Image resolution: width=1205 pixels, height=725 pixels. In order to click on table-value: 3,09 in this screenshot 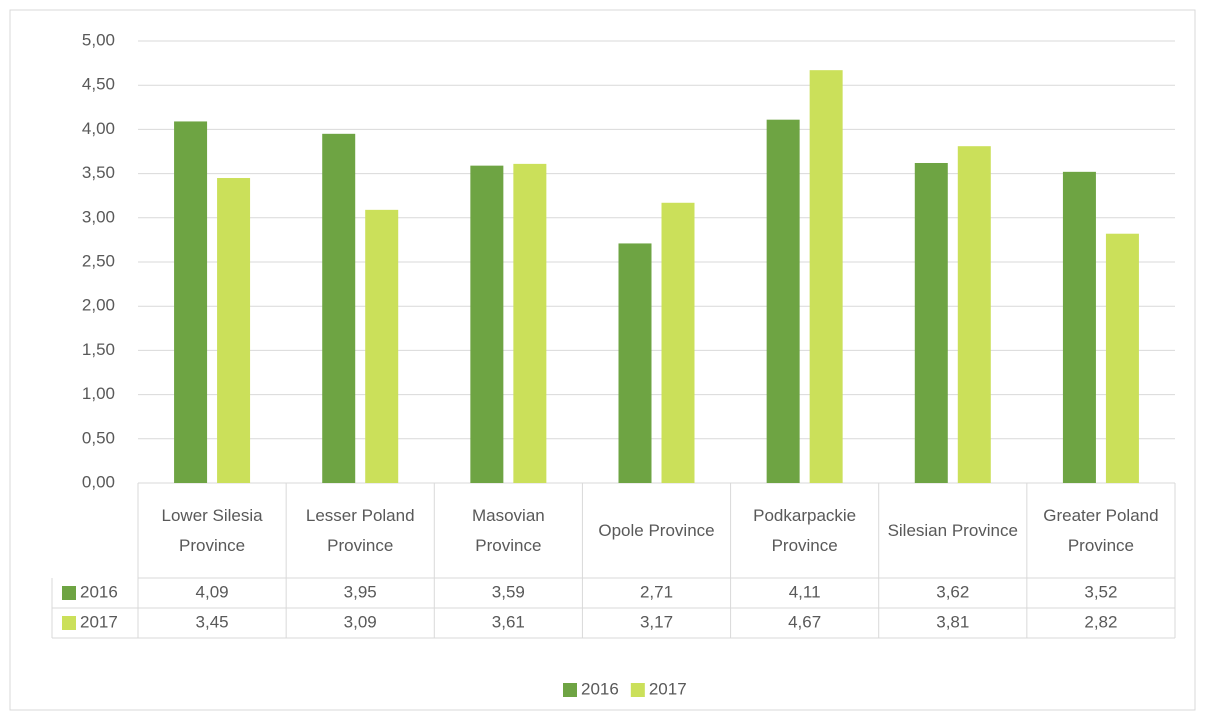, I will do `click(360, 621)`.